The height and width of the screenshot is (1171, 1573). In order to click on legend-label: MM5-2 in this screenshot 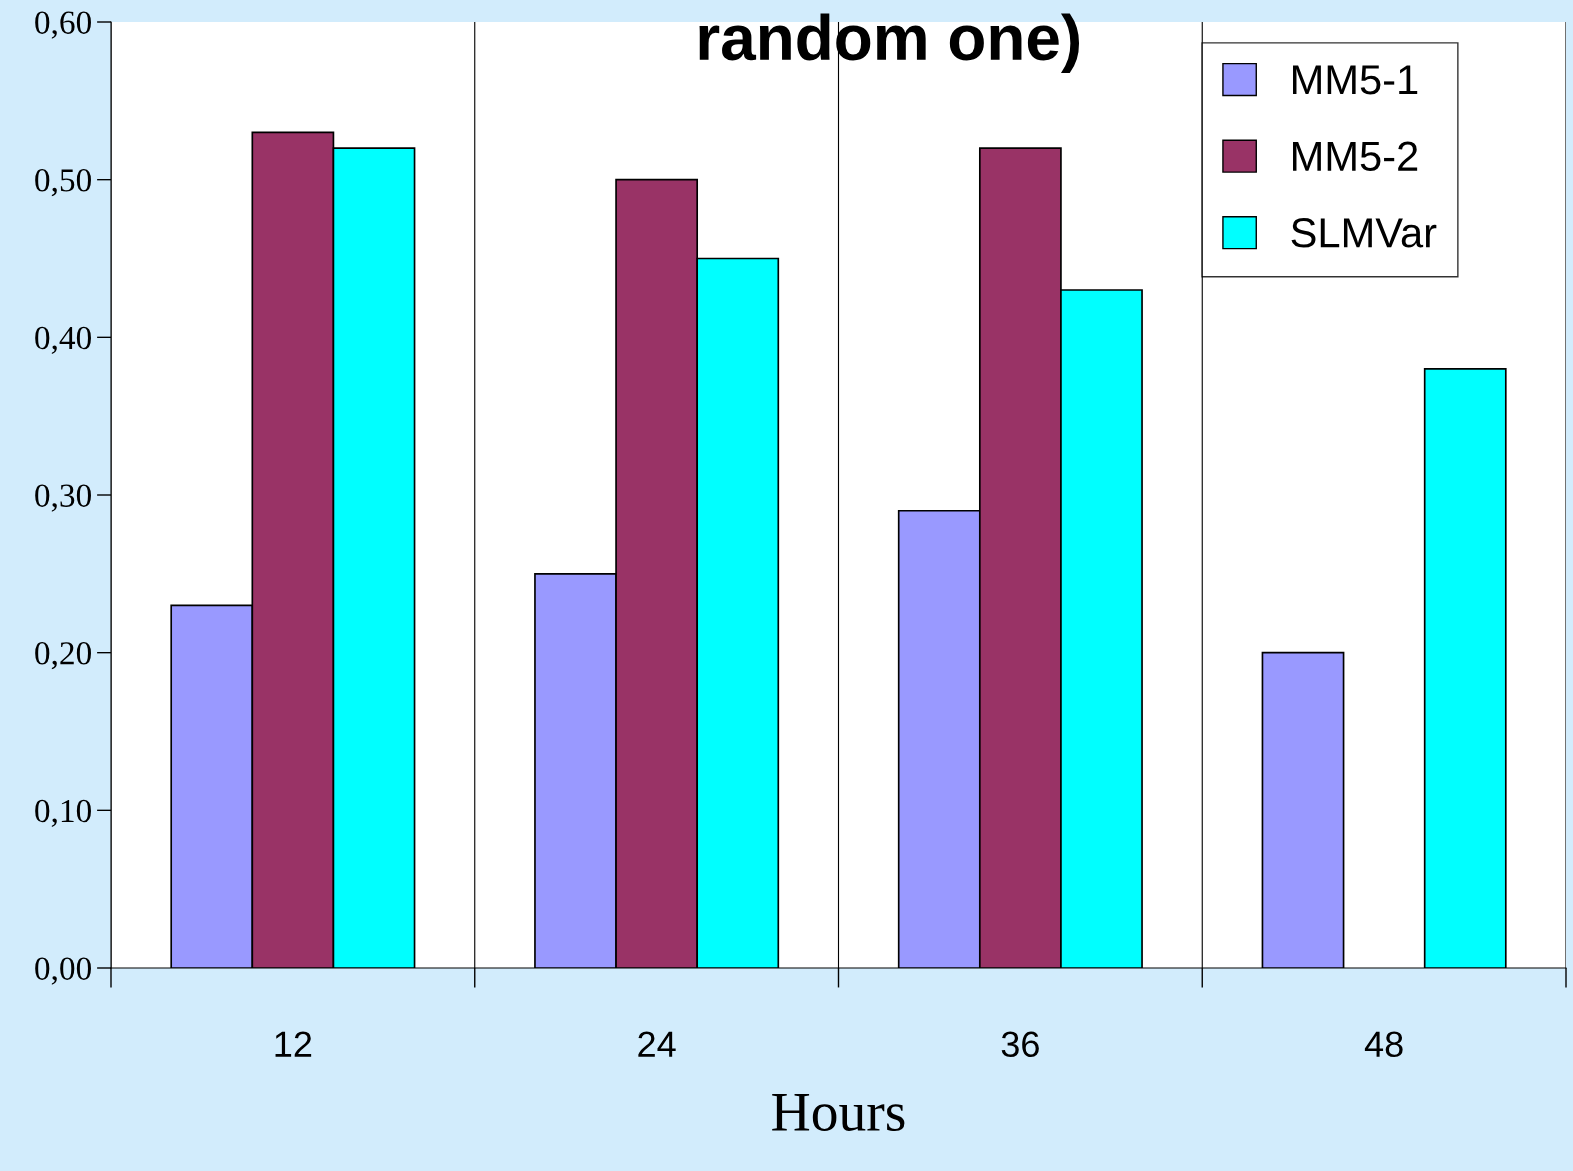, I will do `click(1355, 156)`.